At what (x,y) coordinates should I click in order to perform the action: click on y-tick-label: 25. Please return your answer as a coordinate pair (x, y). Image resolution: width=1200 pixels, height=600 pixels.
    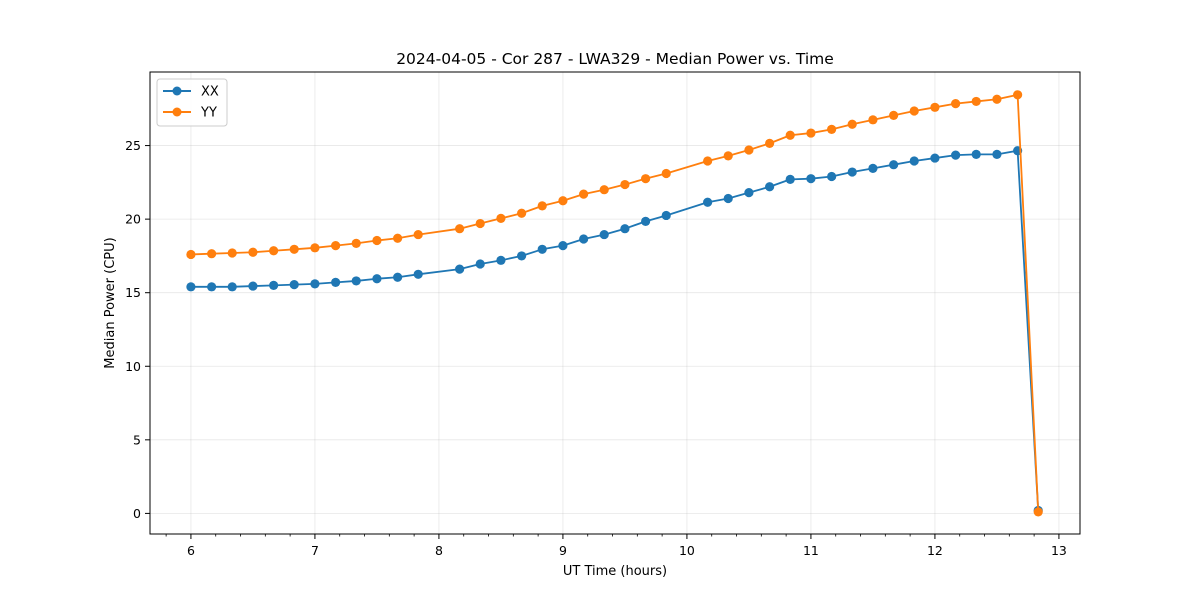
    Looking at the image, I should click on (133, 145).